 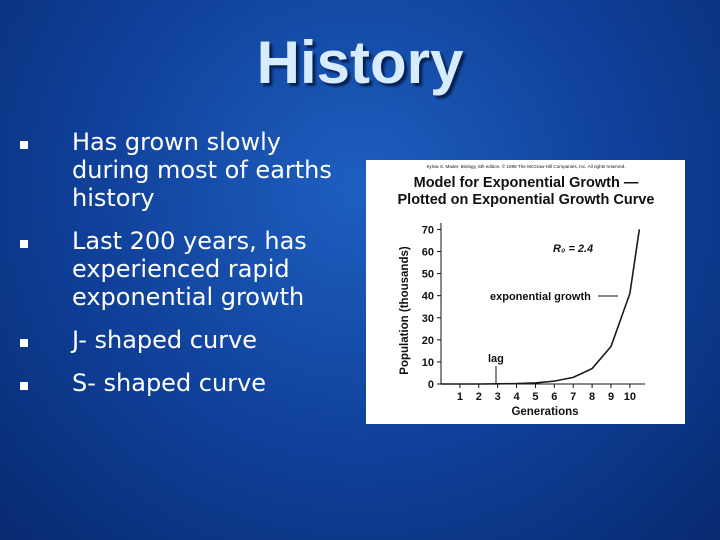 What do you see at coordinates (431, 385) in the screenshot?
I see `y-tick-label: 0` at bounding box center [431, 385].